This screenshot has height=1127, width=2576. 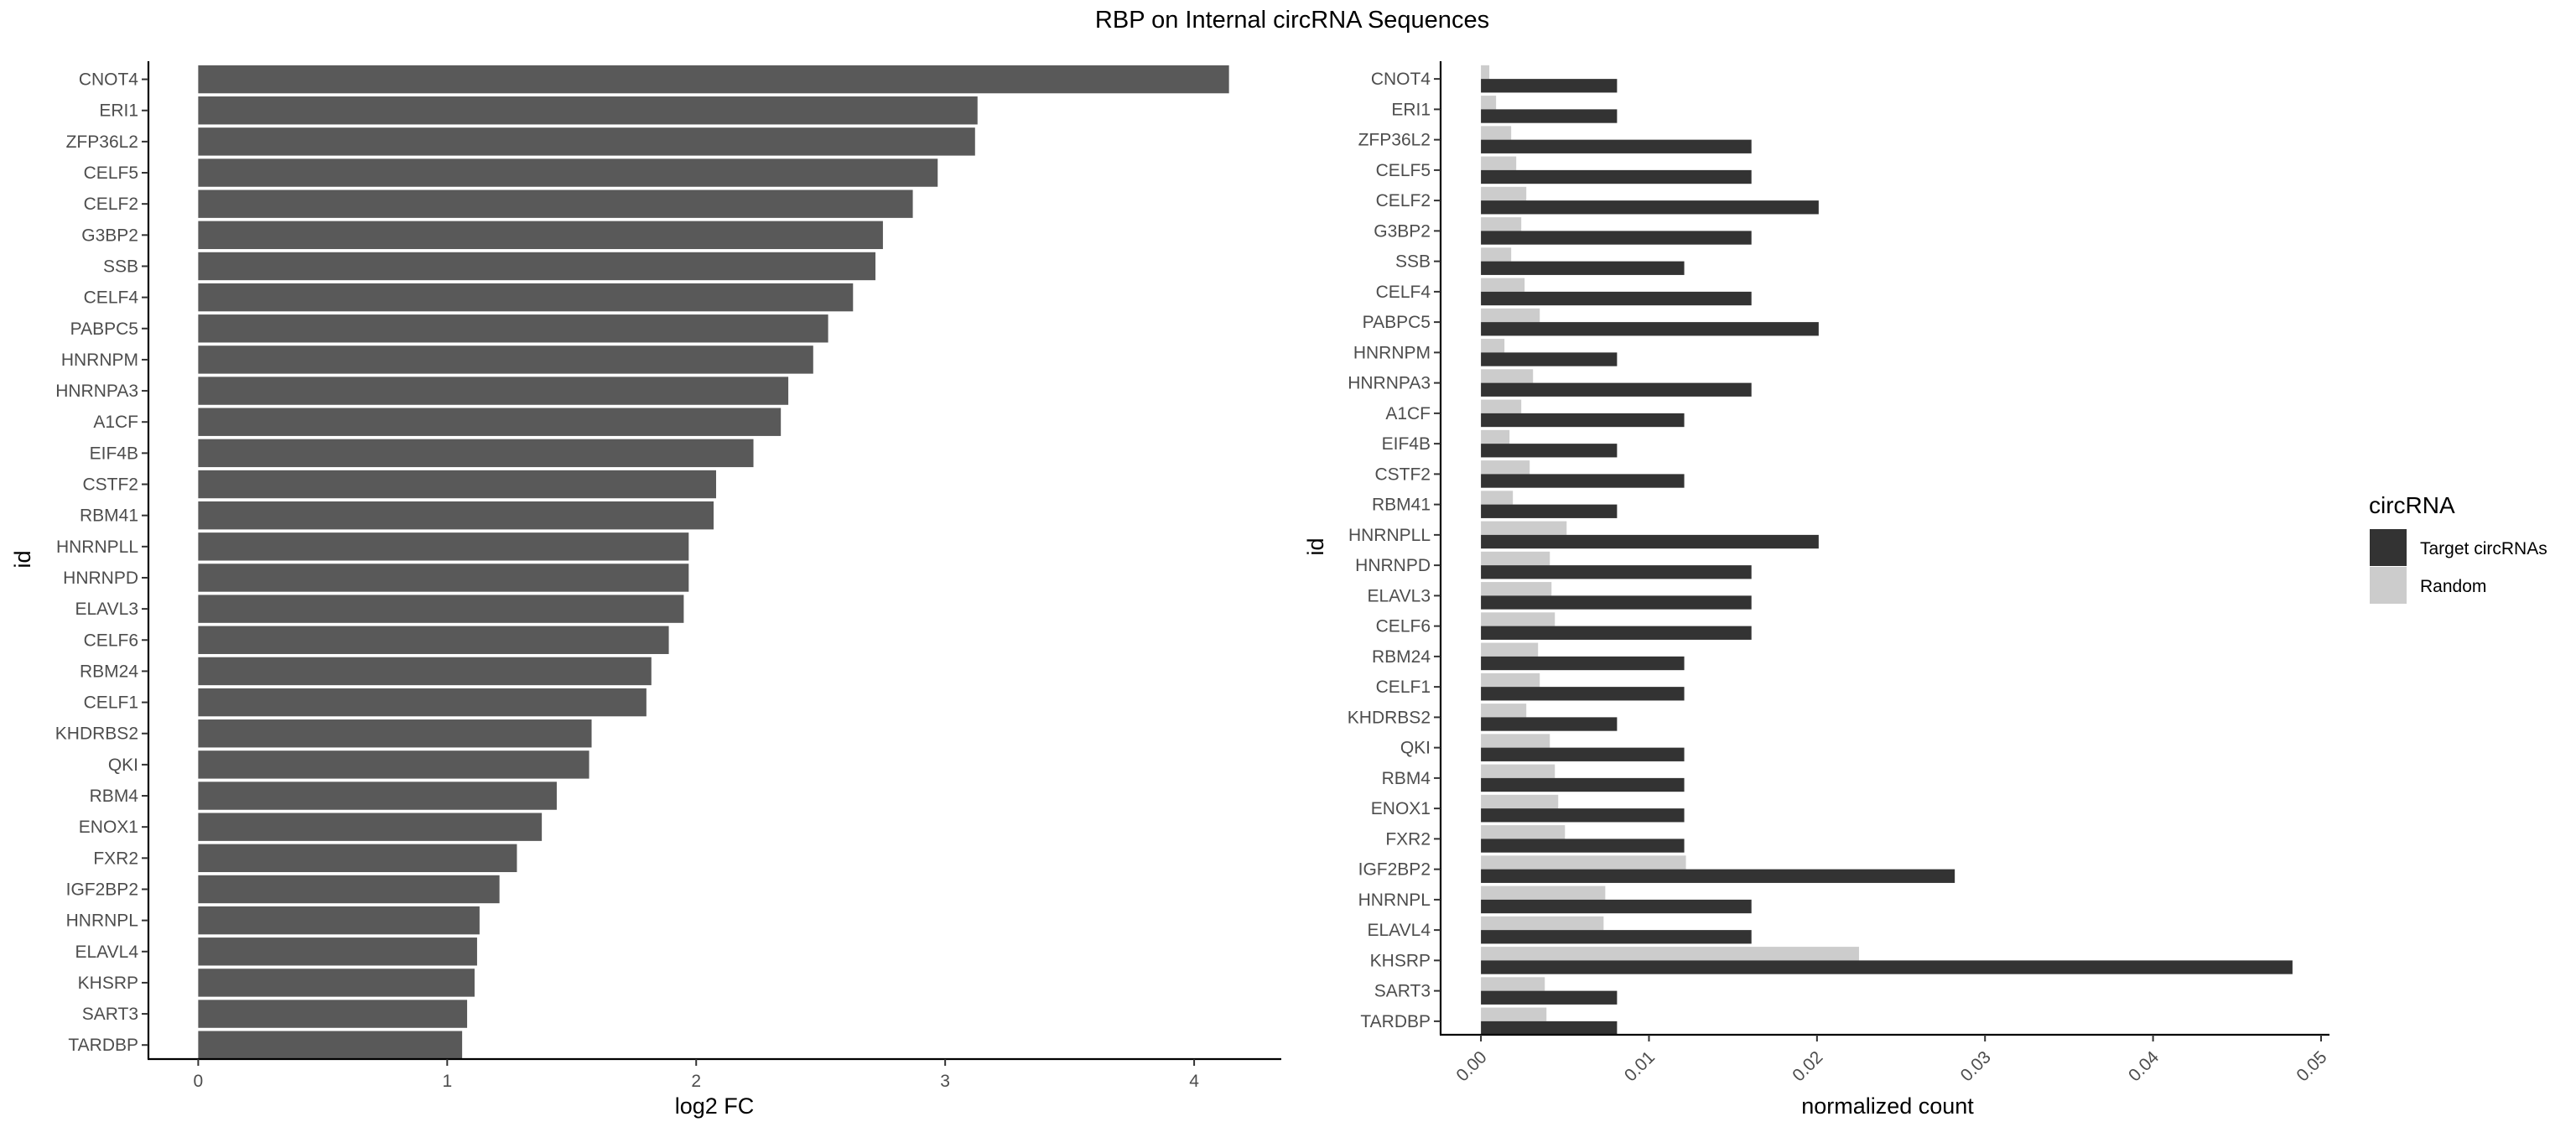 I want to click on right-y-tick-label-eif4b: EIF4B, so click(x=1406, y=444).